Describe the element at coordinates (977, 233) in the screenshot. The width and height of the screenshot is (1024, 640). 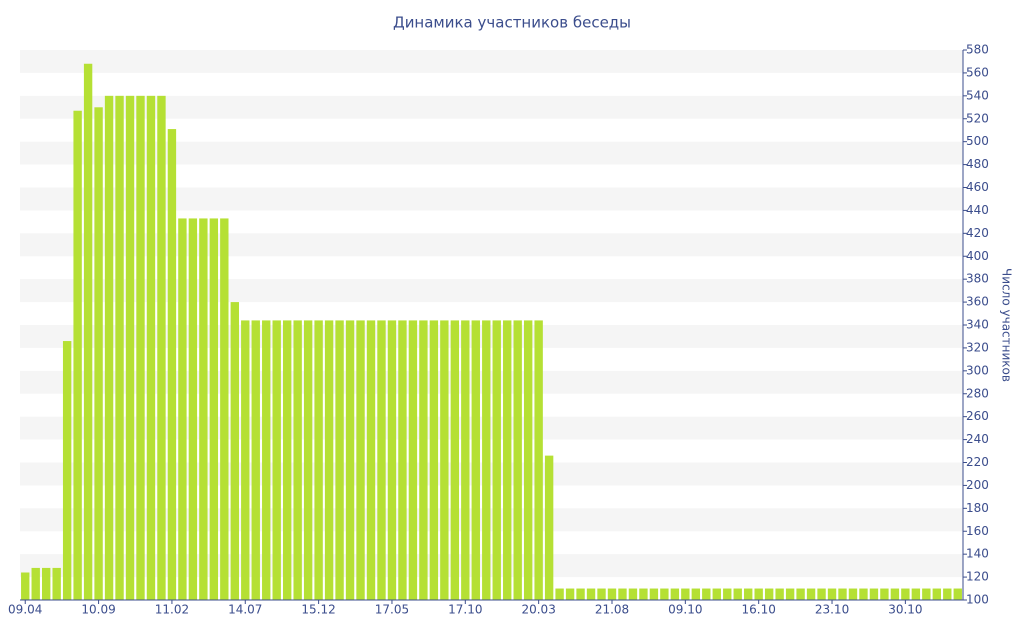
I see `y-tick-label: 420` at that location.